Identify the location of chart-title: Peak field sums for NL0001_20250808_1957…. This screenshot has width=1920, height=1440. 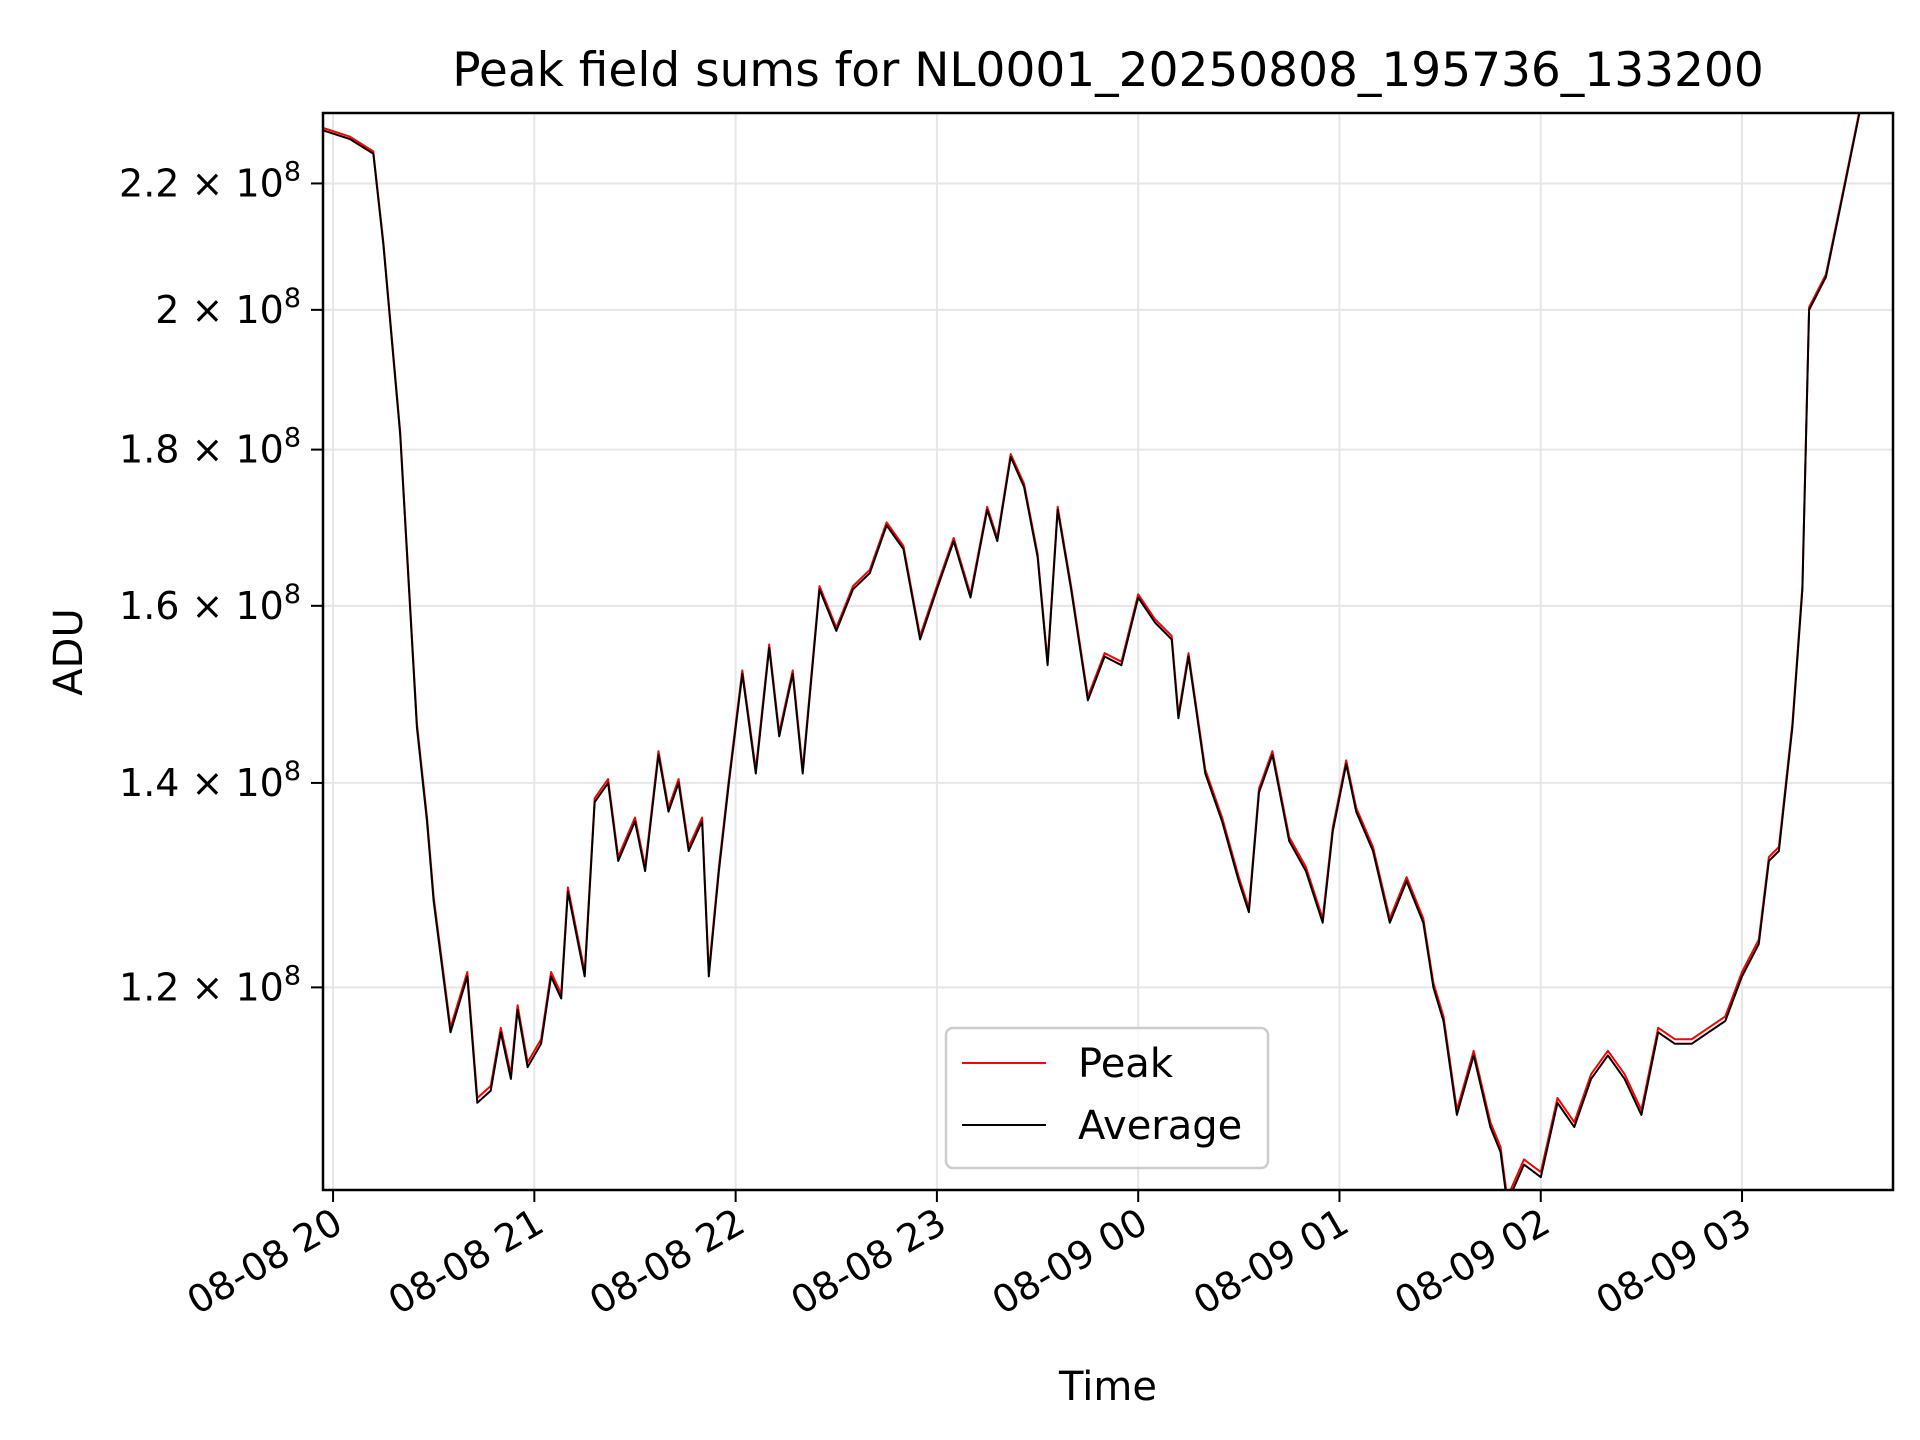
(1107, 70).